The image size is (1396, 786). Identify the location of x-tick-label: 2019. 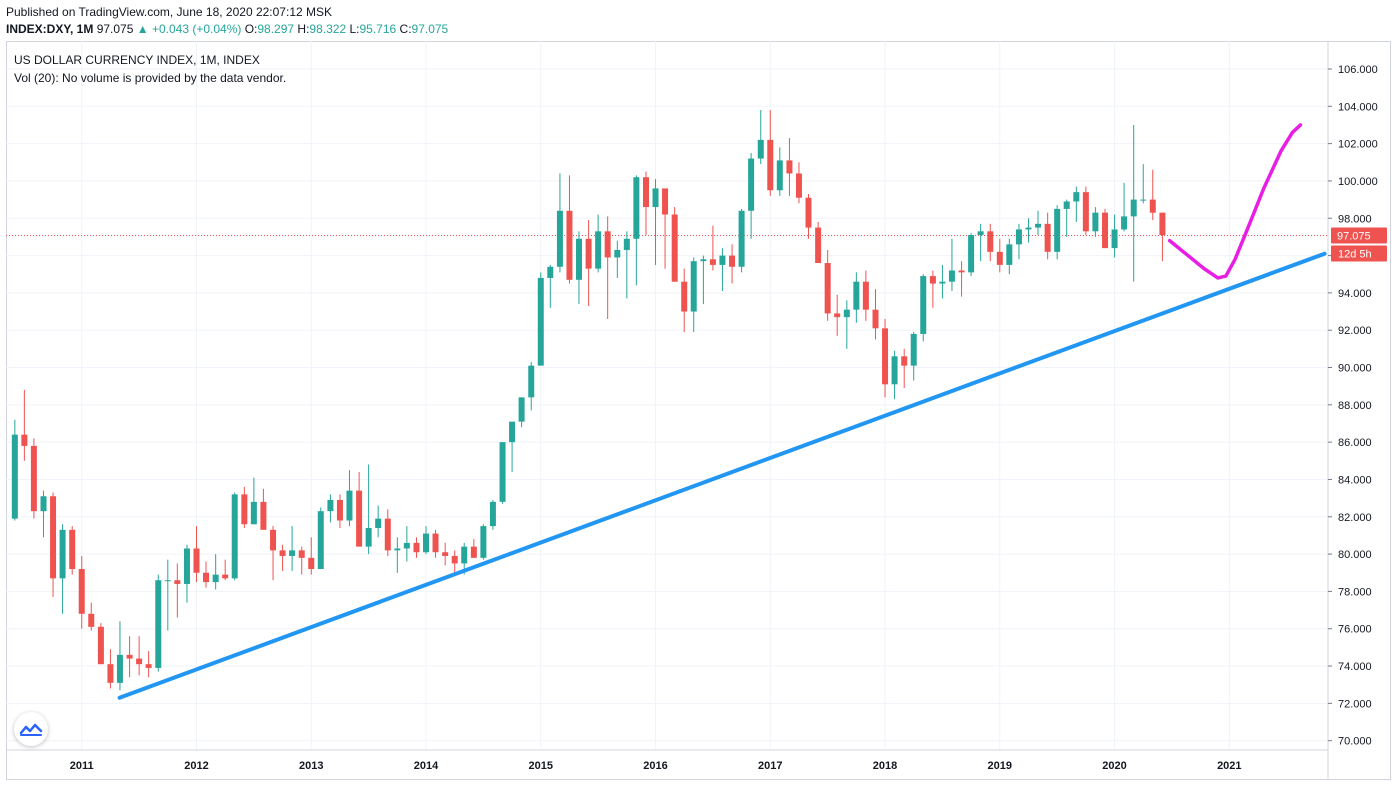
(1000, 766).